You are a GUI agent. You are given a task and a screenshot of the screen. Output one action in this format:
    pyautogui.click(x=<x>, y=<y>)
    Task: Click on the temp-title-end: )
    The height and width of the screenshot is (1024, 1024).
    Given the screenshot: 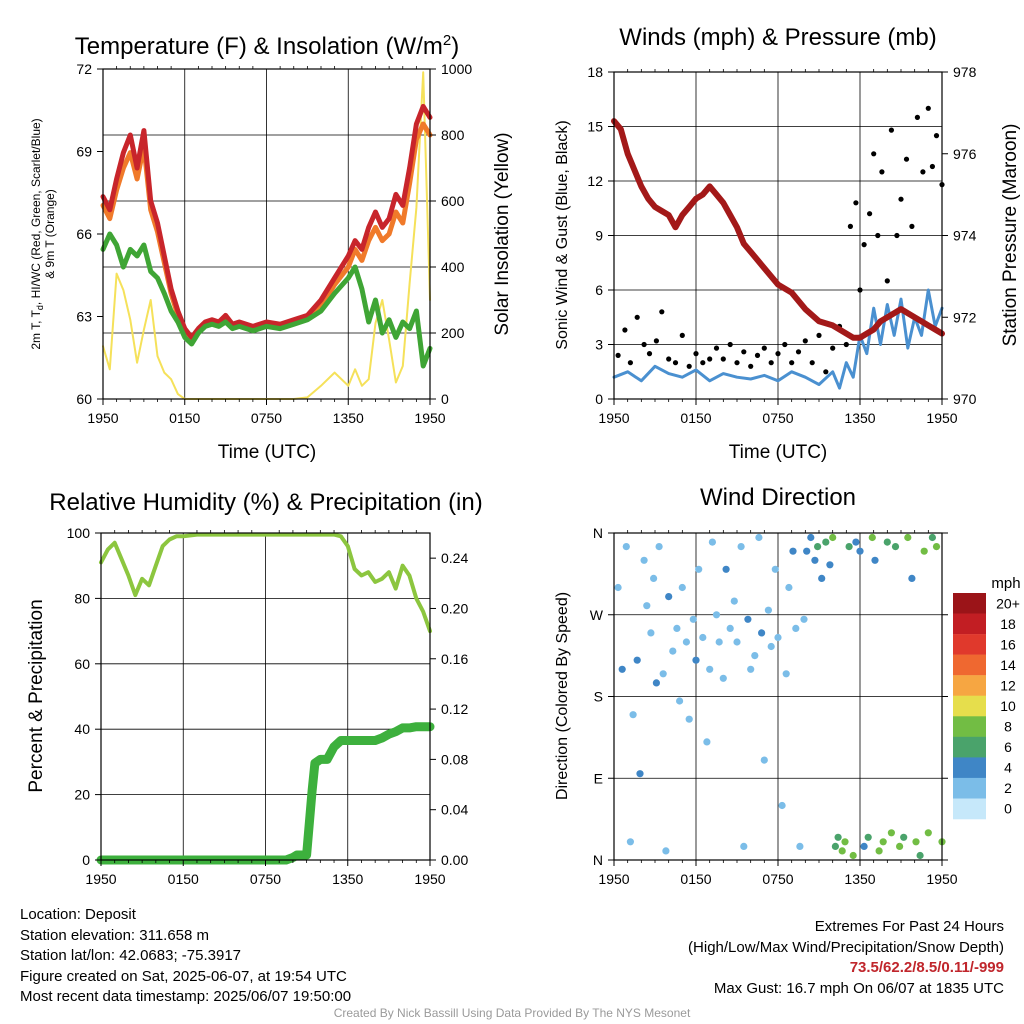 What is the action you would take?
    pyautogui.click(x=455, y=46)
    